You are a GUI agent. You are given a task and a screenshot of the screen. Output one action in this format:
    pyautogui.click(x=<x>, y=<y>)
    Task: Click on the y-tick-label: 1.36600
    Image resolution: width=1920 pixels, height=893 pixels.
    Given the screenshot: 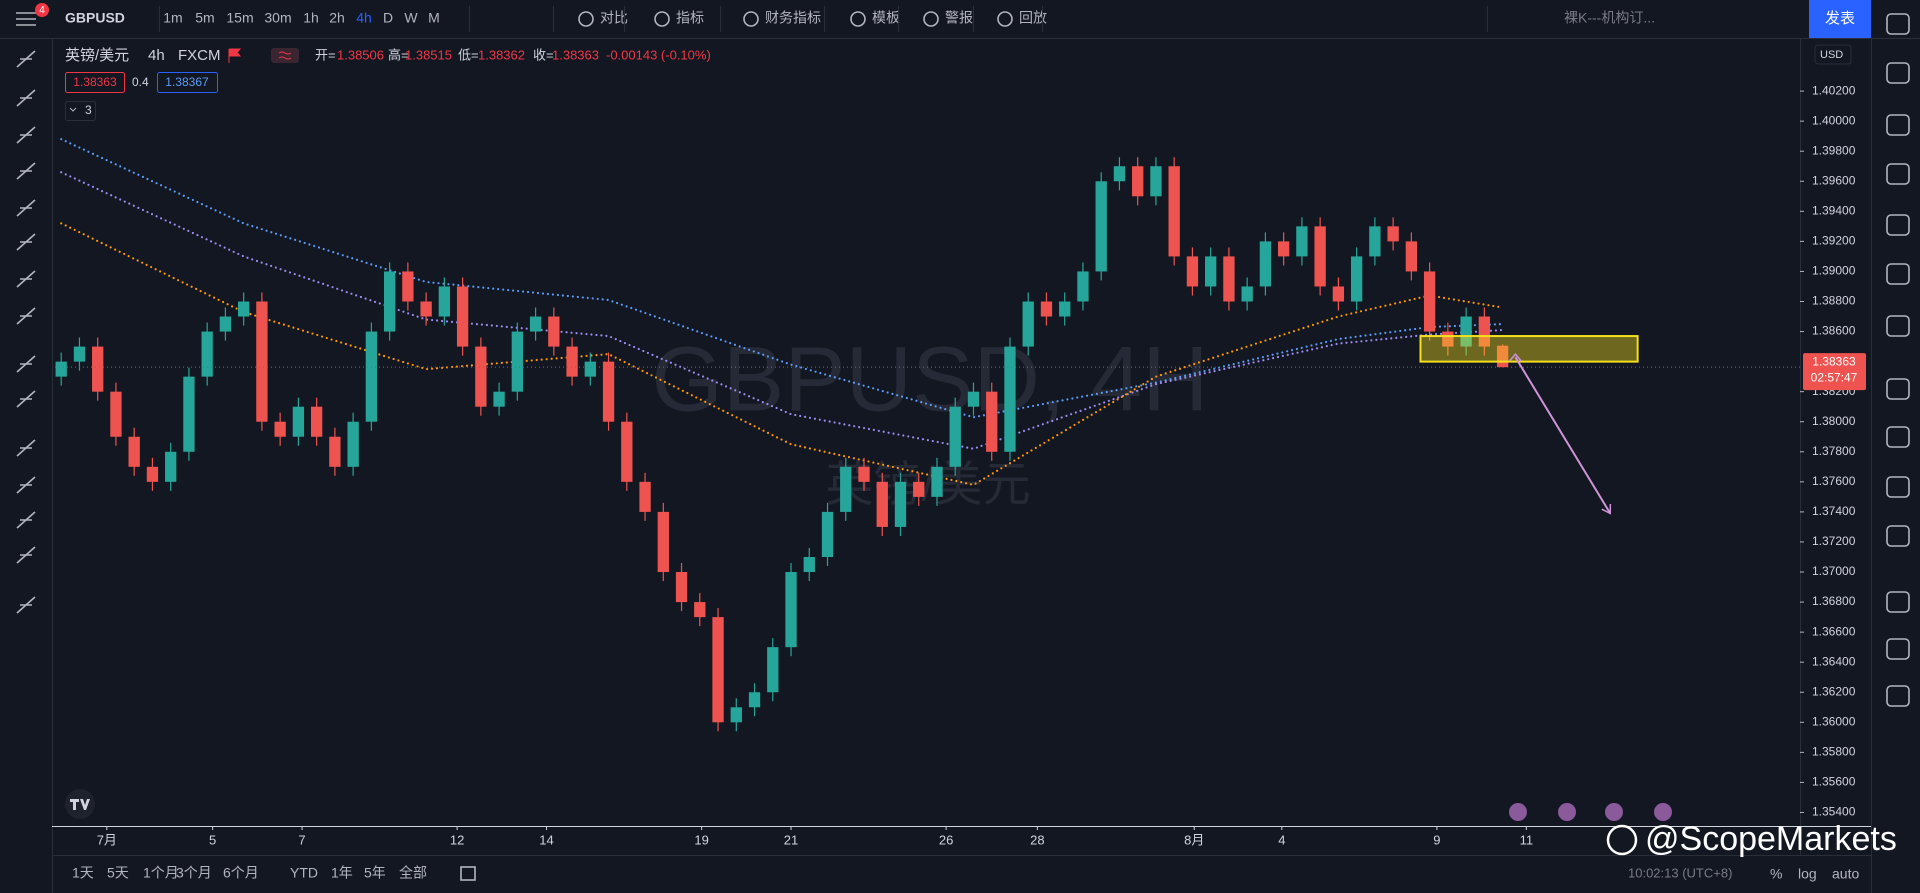 What is the action you would take?
    pyautogui.click(x=1834, y=631)
    